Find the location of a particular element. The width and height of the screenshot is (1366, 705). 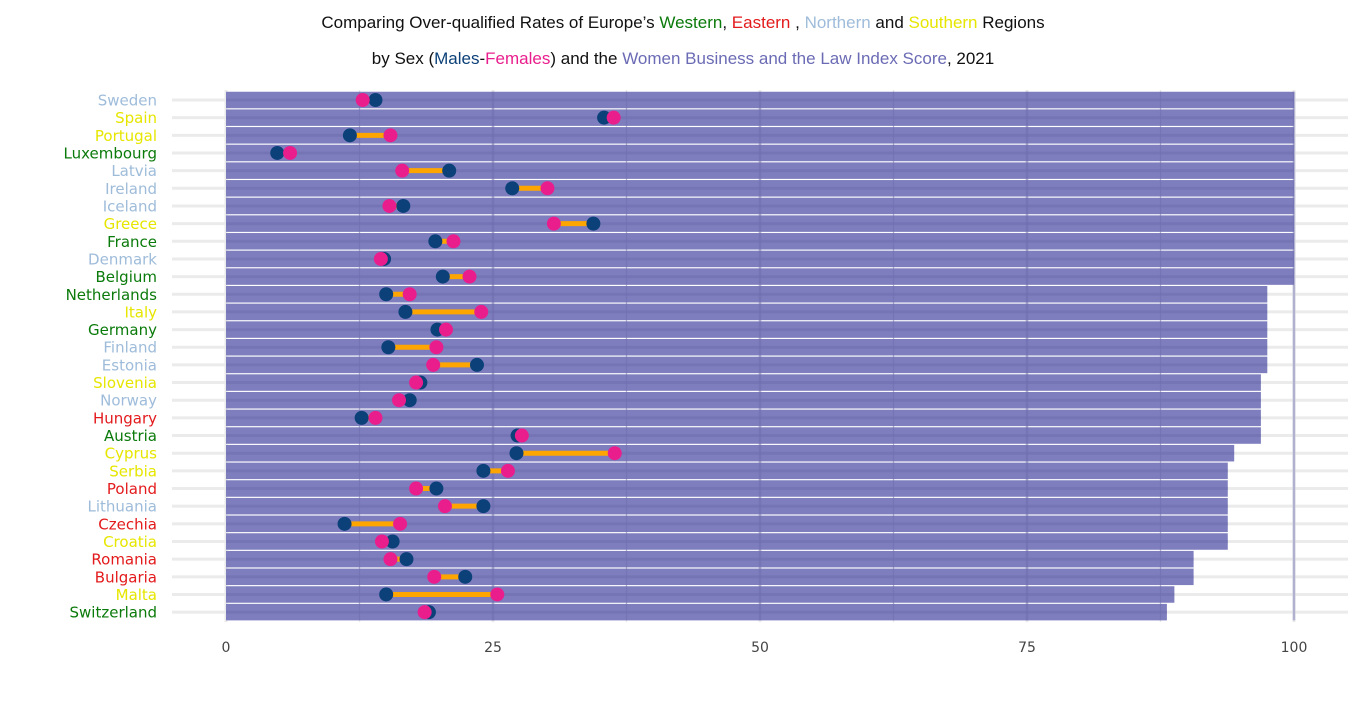

y-tick-label: Luxembourg is located at coordinates (111, 153).